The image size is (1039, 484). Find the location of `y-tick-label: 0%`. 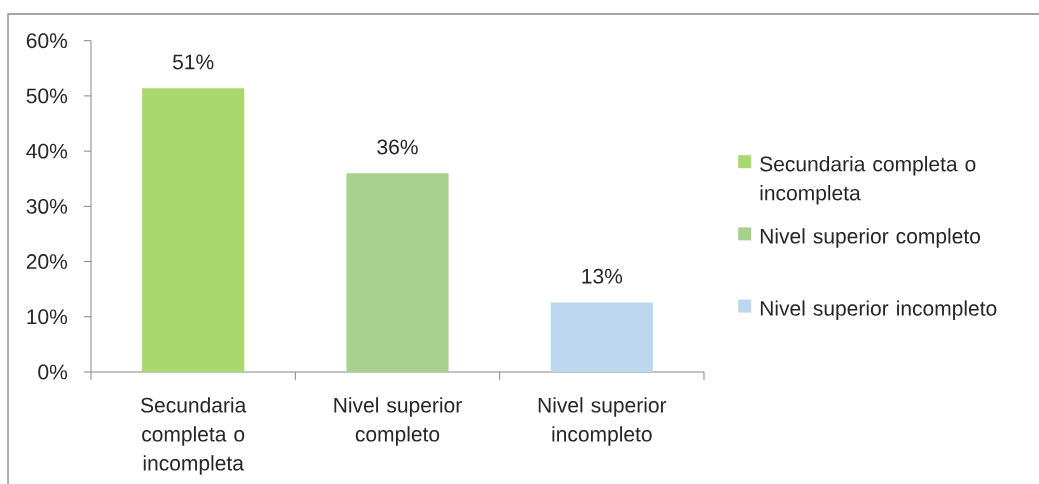

y-tick-label: 0% is located at coordinates (53, 372).